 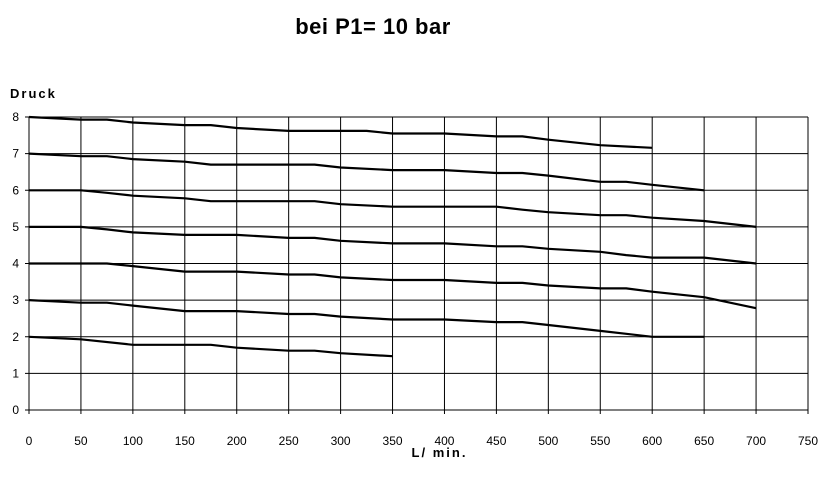 I want to click on y-tick-label: 0, so click(x=15, y=410).